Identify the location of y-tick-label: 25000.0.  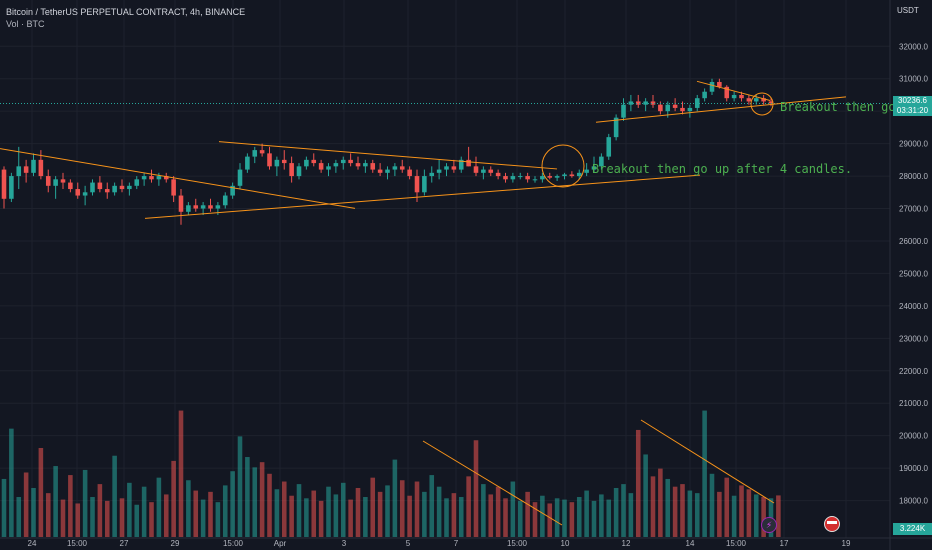
(913, 273).